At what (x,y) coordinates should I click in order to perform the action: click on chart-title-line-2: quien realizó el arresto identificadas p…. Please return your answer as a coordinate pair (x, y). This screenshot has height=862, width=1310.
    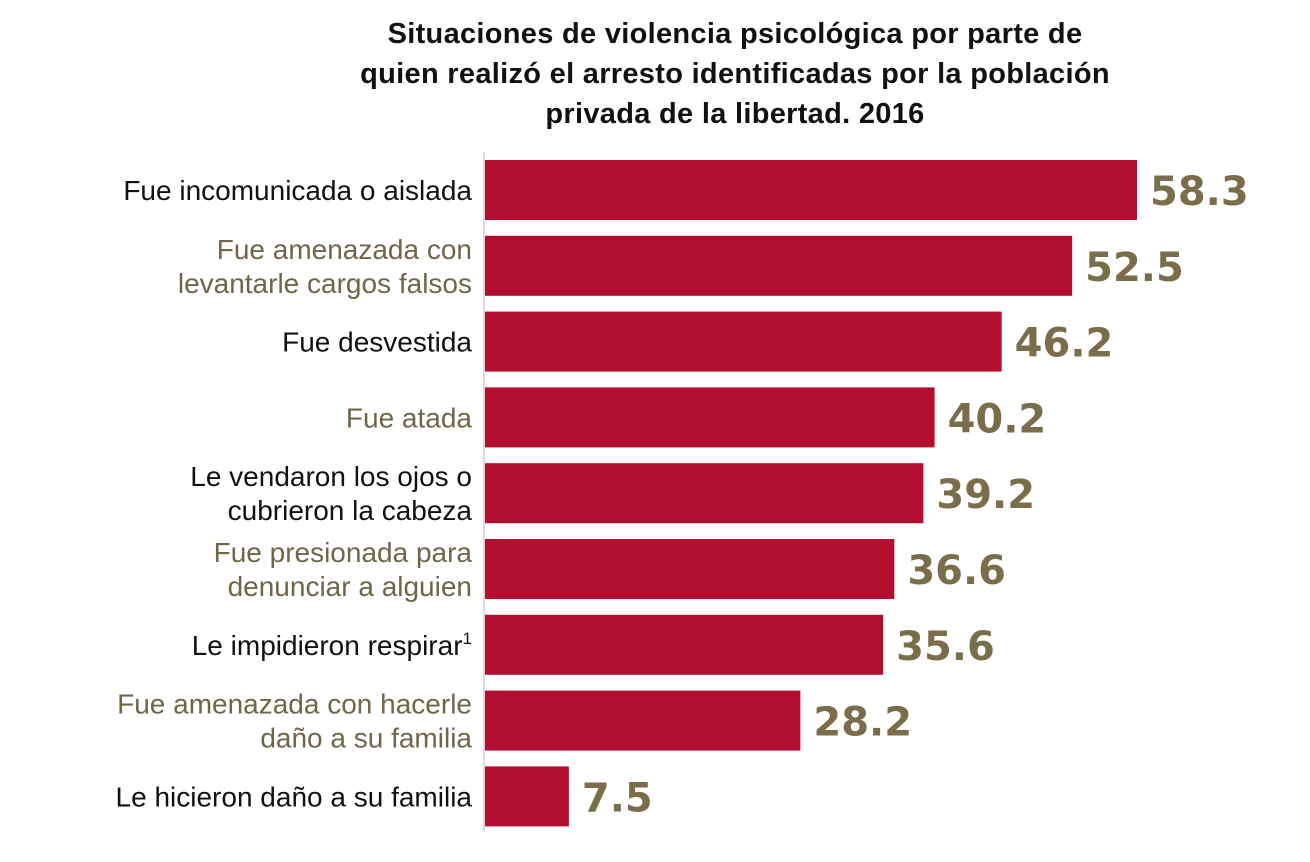
    Looking at the image, I should click on (735, 74).